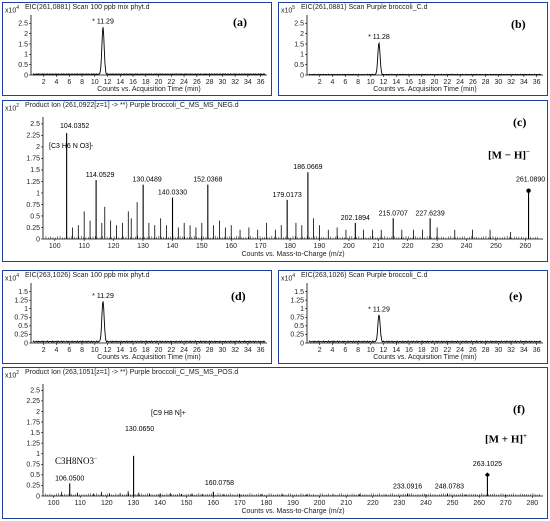 This screenshot has width=550, height=521. What do you see at coordinates (346, 503) in the screenshot?
I see `x-tick-label: 210` at bounding box center [346, 503].